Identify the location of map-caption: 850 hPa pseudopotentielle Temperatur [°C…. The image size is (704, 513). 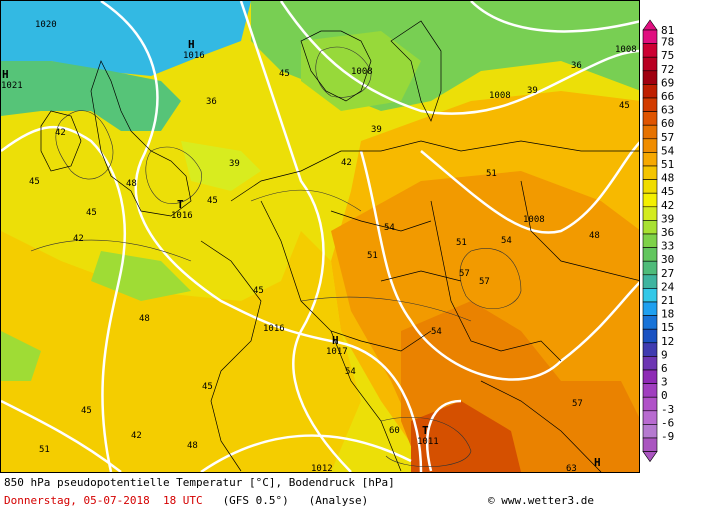
(352, 493).